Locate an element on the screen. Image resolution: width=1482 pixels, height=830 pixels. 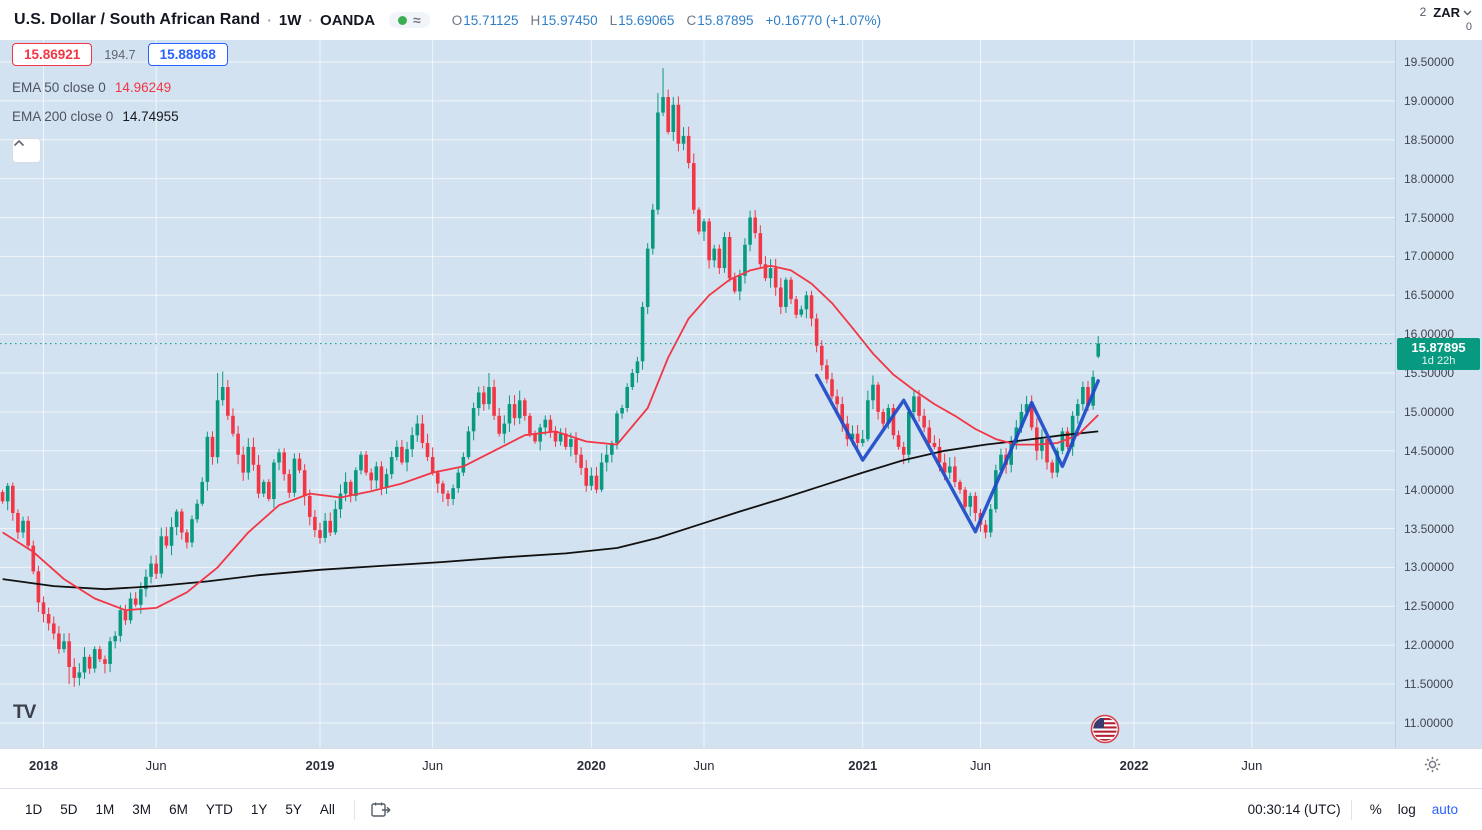
trend-zigzag-drawing is located at coordinates (957, 453).